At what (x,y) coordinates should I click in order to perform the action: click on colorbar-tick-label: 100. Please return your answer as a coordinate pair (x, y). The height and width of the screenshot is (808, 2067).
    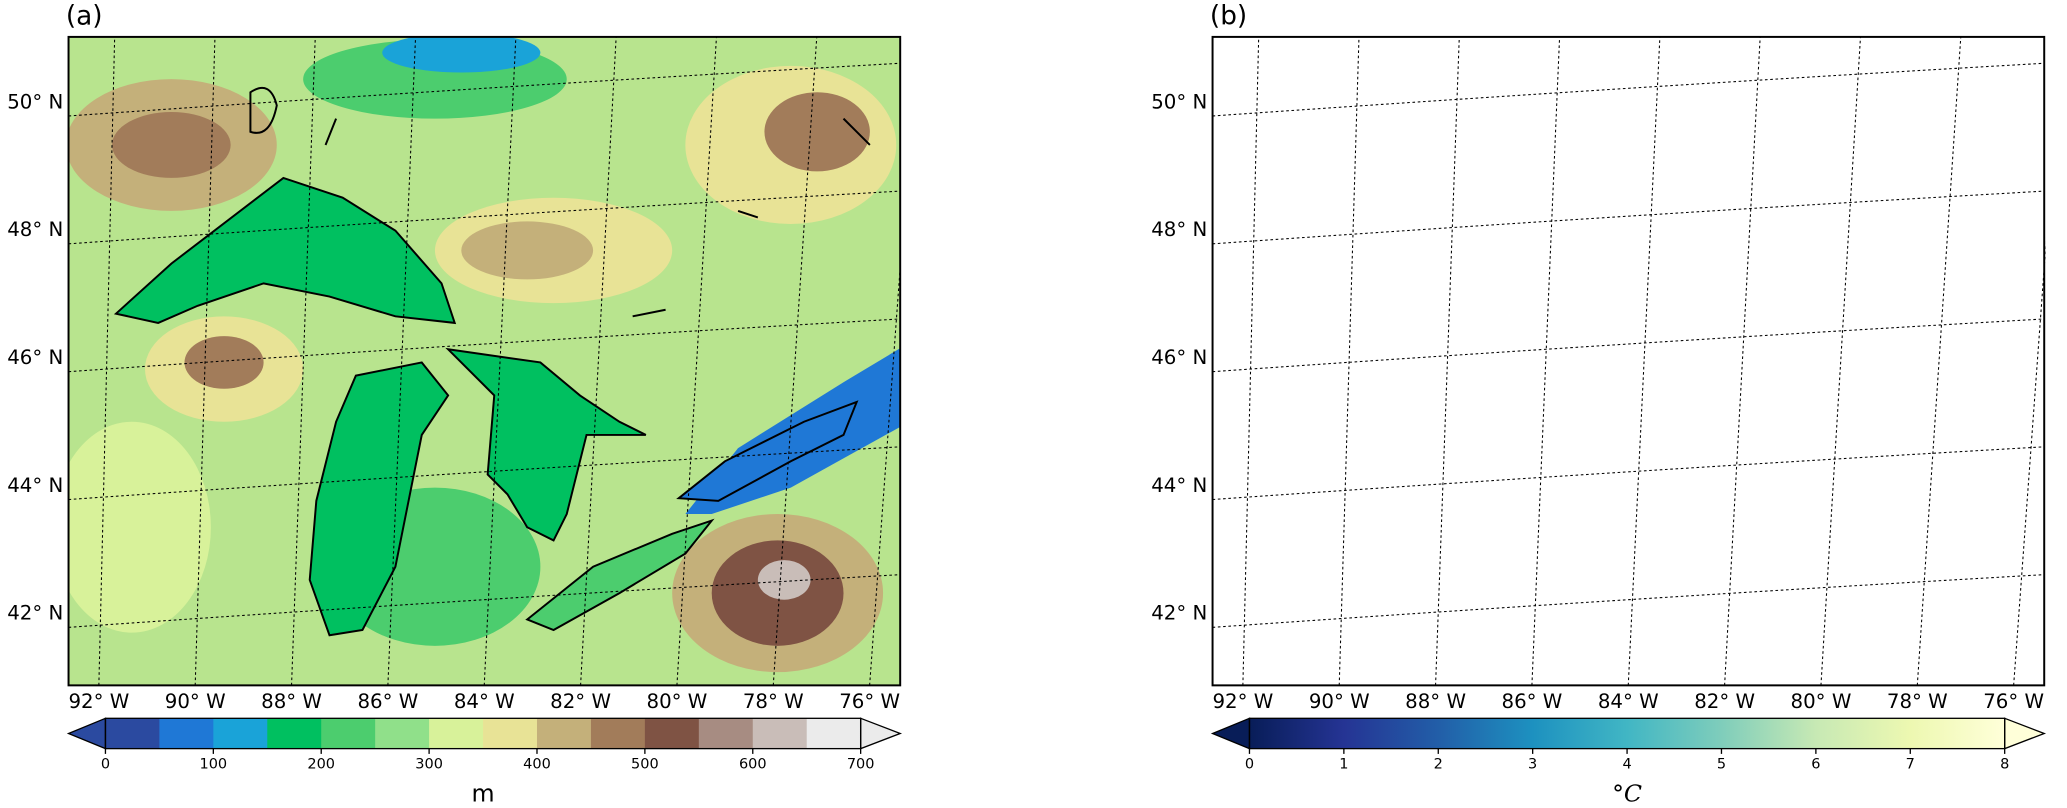
    Looking at the image, I should click on (213, 764).